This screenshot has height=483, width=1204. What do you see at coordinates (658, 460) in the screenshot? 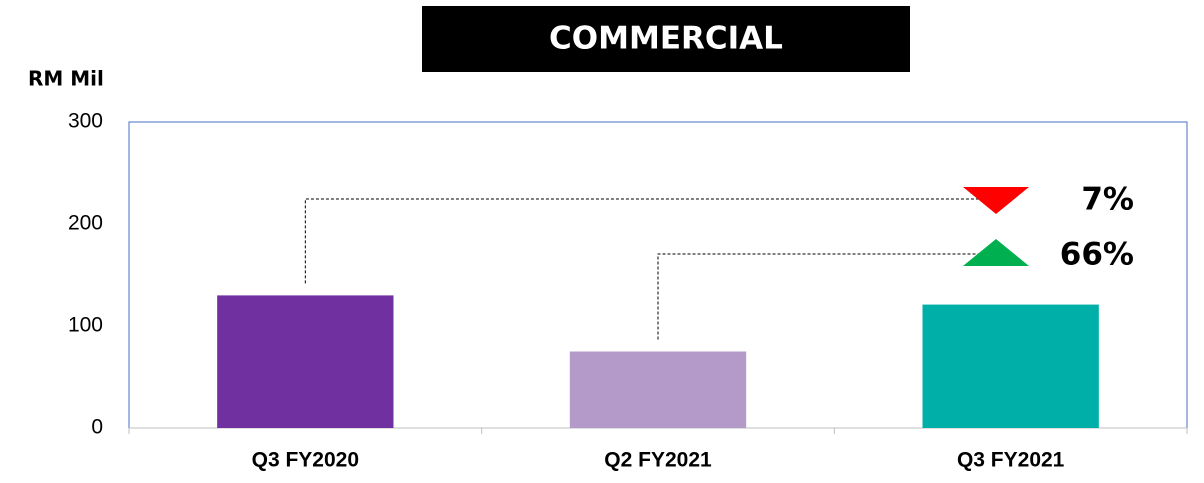
I see `x-tick-label: Q2 FY2021` at bounding box center [658, 460].